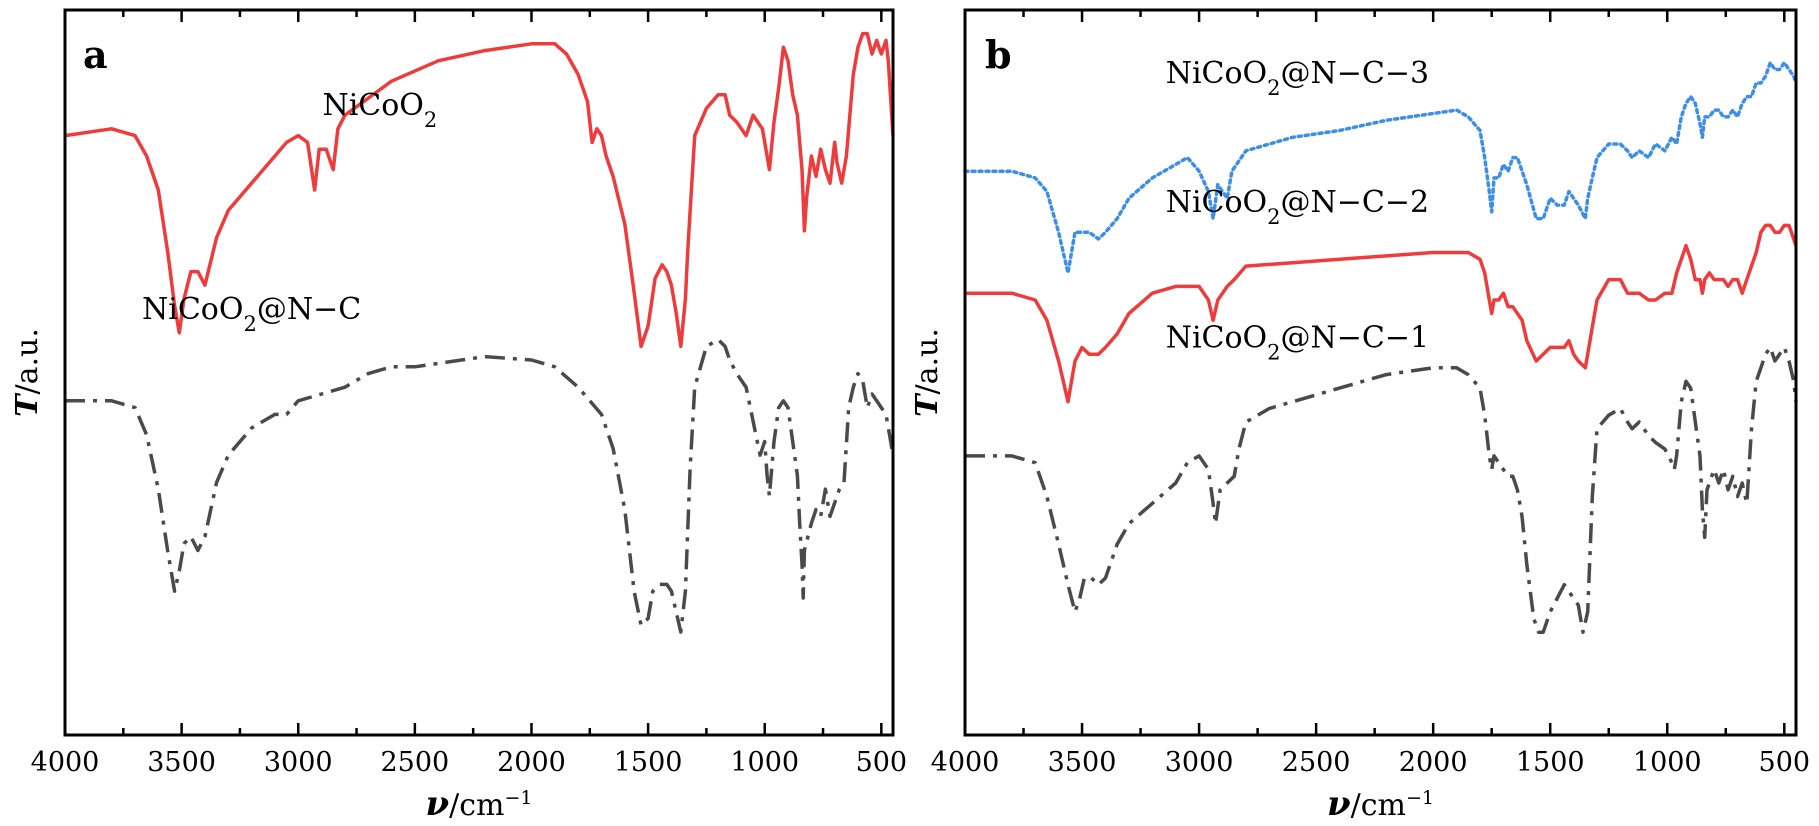 The image size is (1819, 826). I want to click on x-tick-label-a-3500: 3500, so click(181, 762).